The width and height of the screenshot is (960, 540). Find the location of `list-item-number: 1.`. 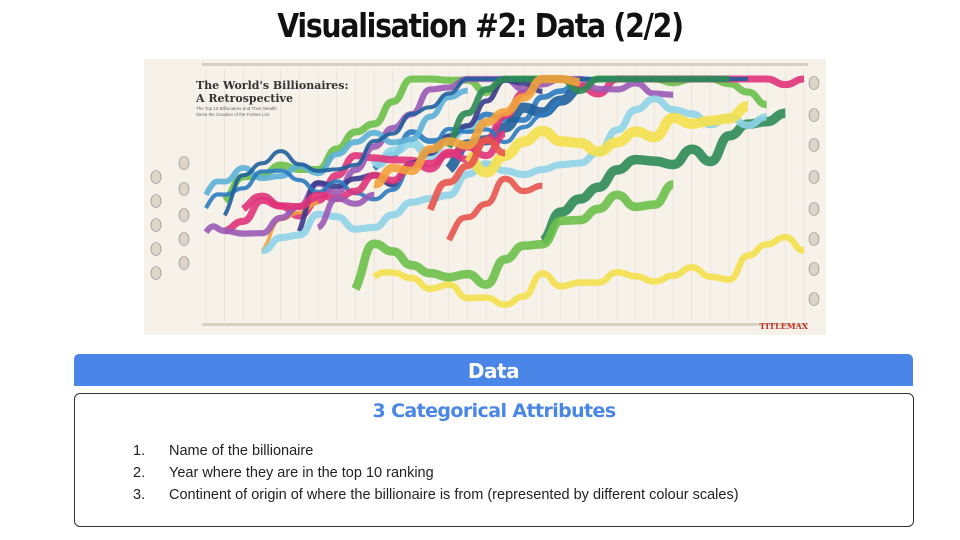

list-item-number: 1. is located at coordinates (139, 451).